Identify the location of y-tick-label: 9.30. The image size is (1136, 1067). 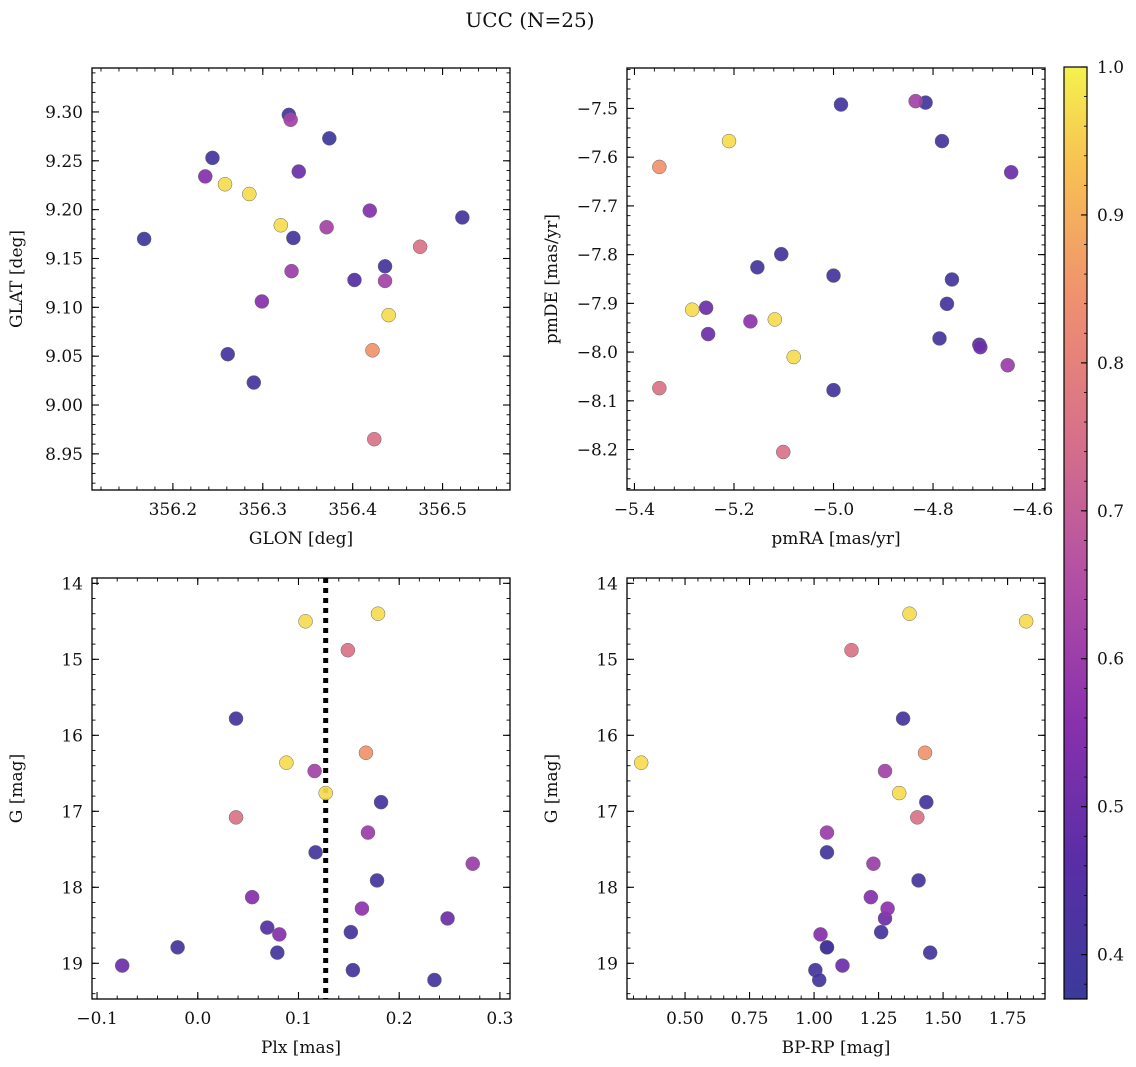
(64, 113).